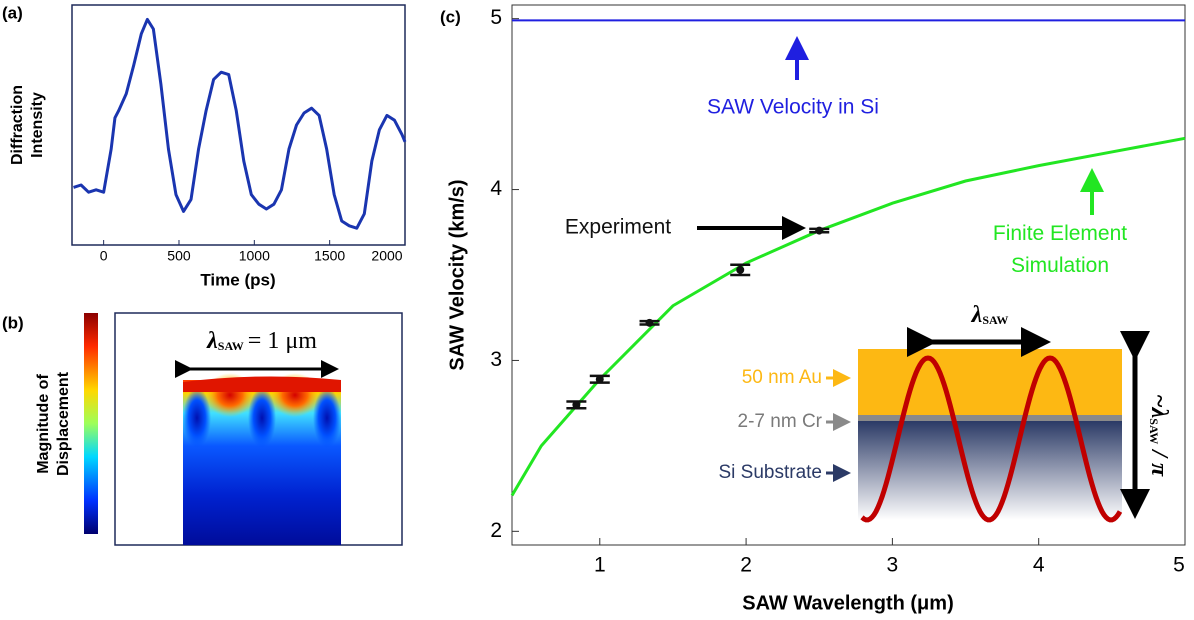 Image resolution: width=1194 pixels, height=620 pixels. I want to click on x-tick-label: 1000, so click(254, 256).